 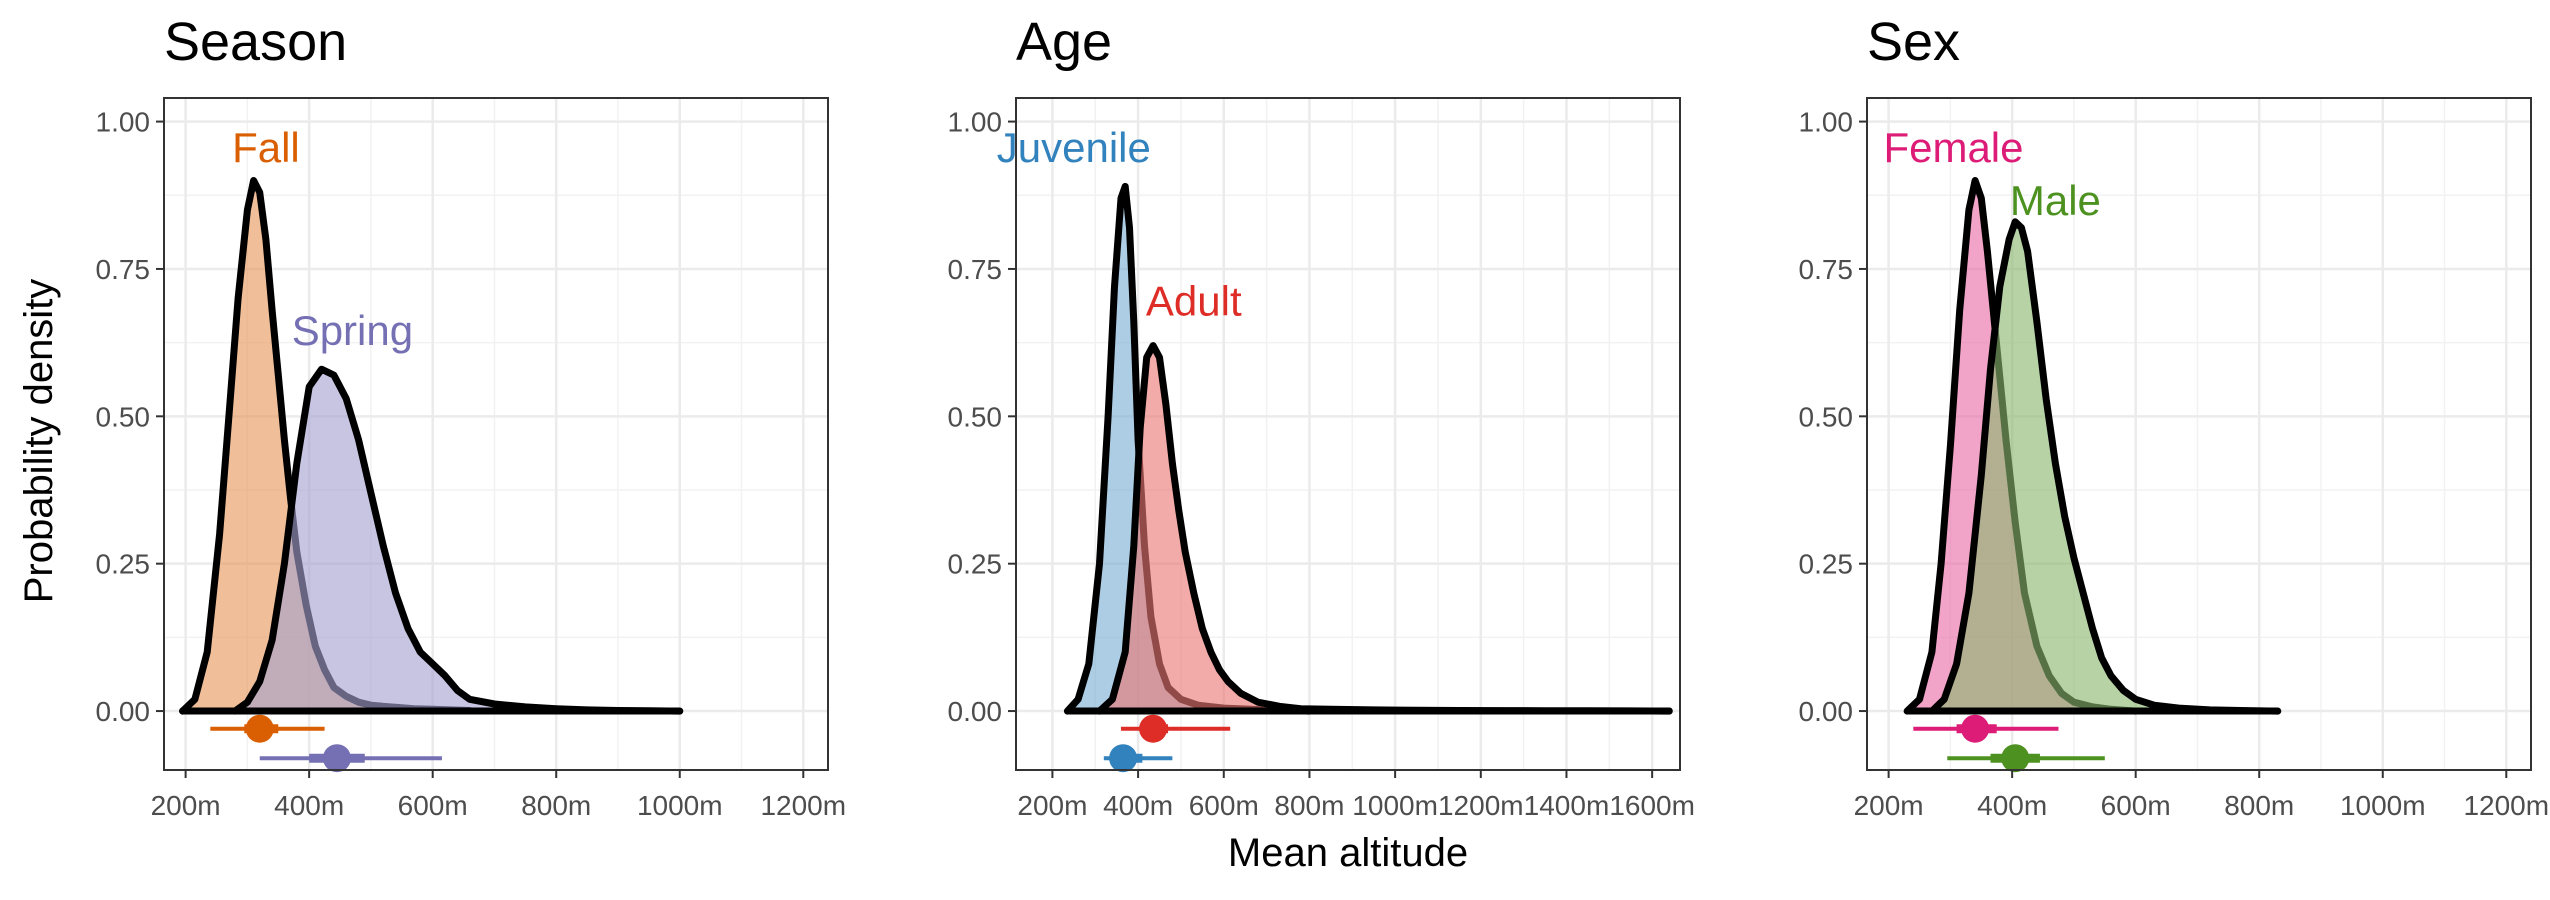 I want to click on panel-title: Season, so click(x=255, y=42).